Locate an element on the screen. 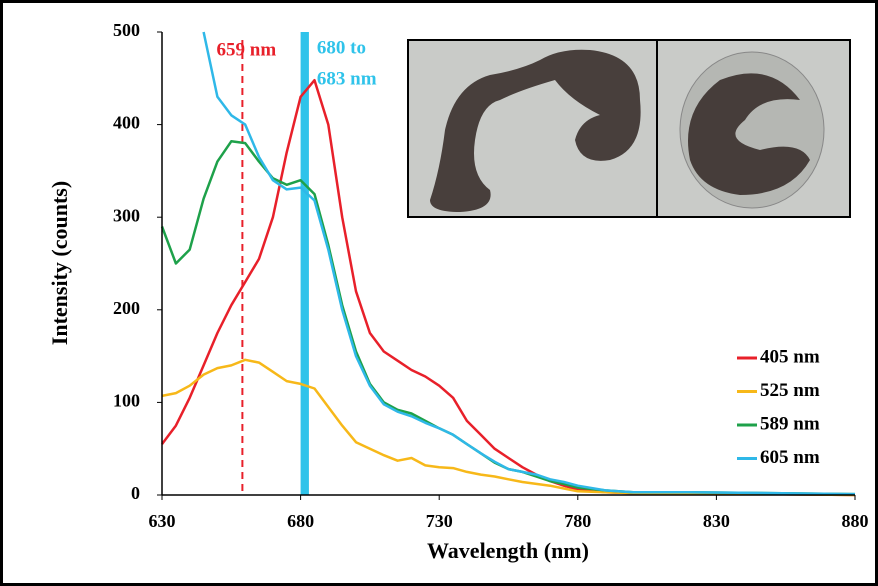 The height and width of the screenshot is (586, 878). y-tick-label: 100 is located at coordinates (126, 401).